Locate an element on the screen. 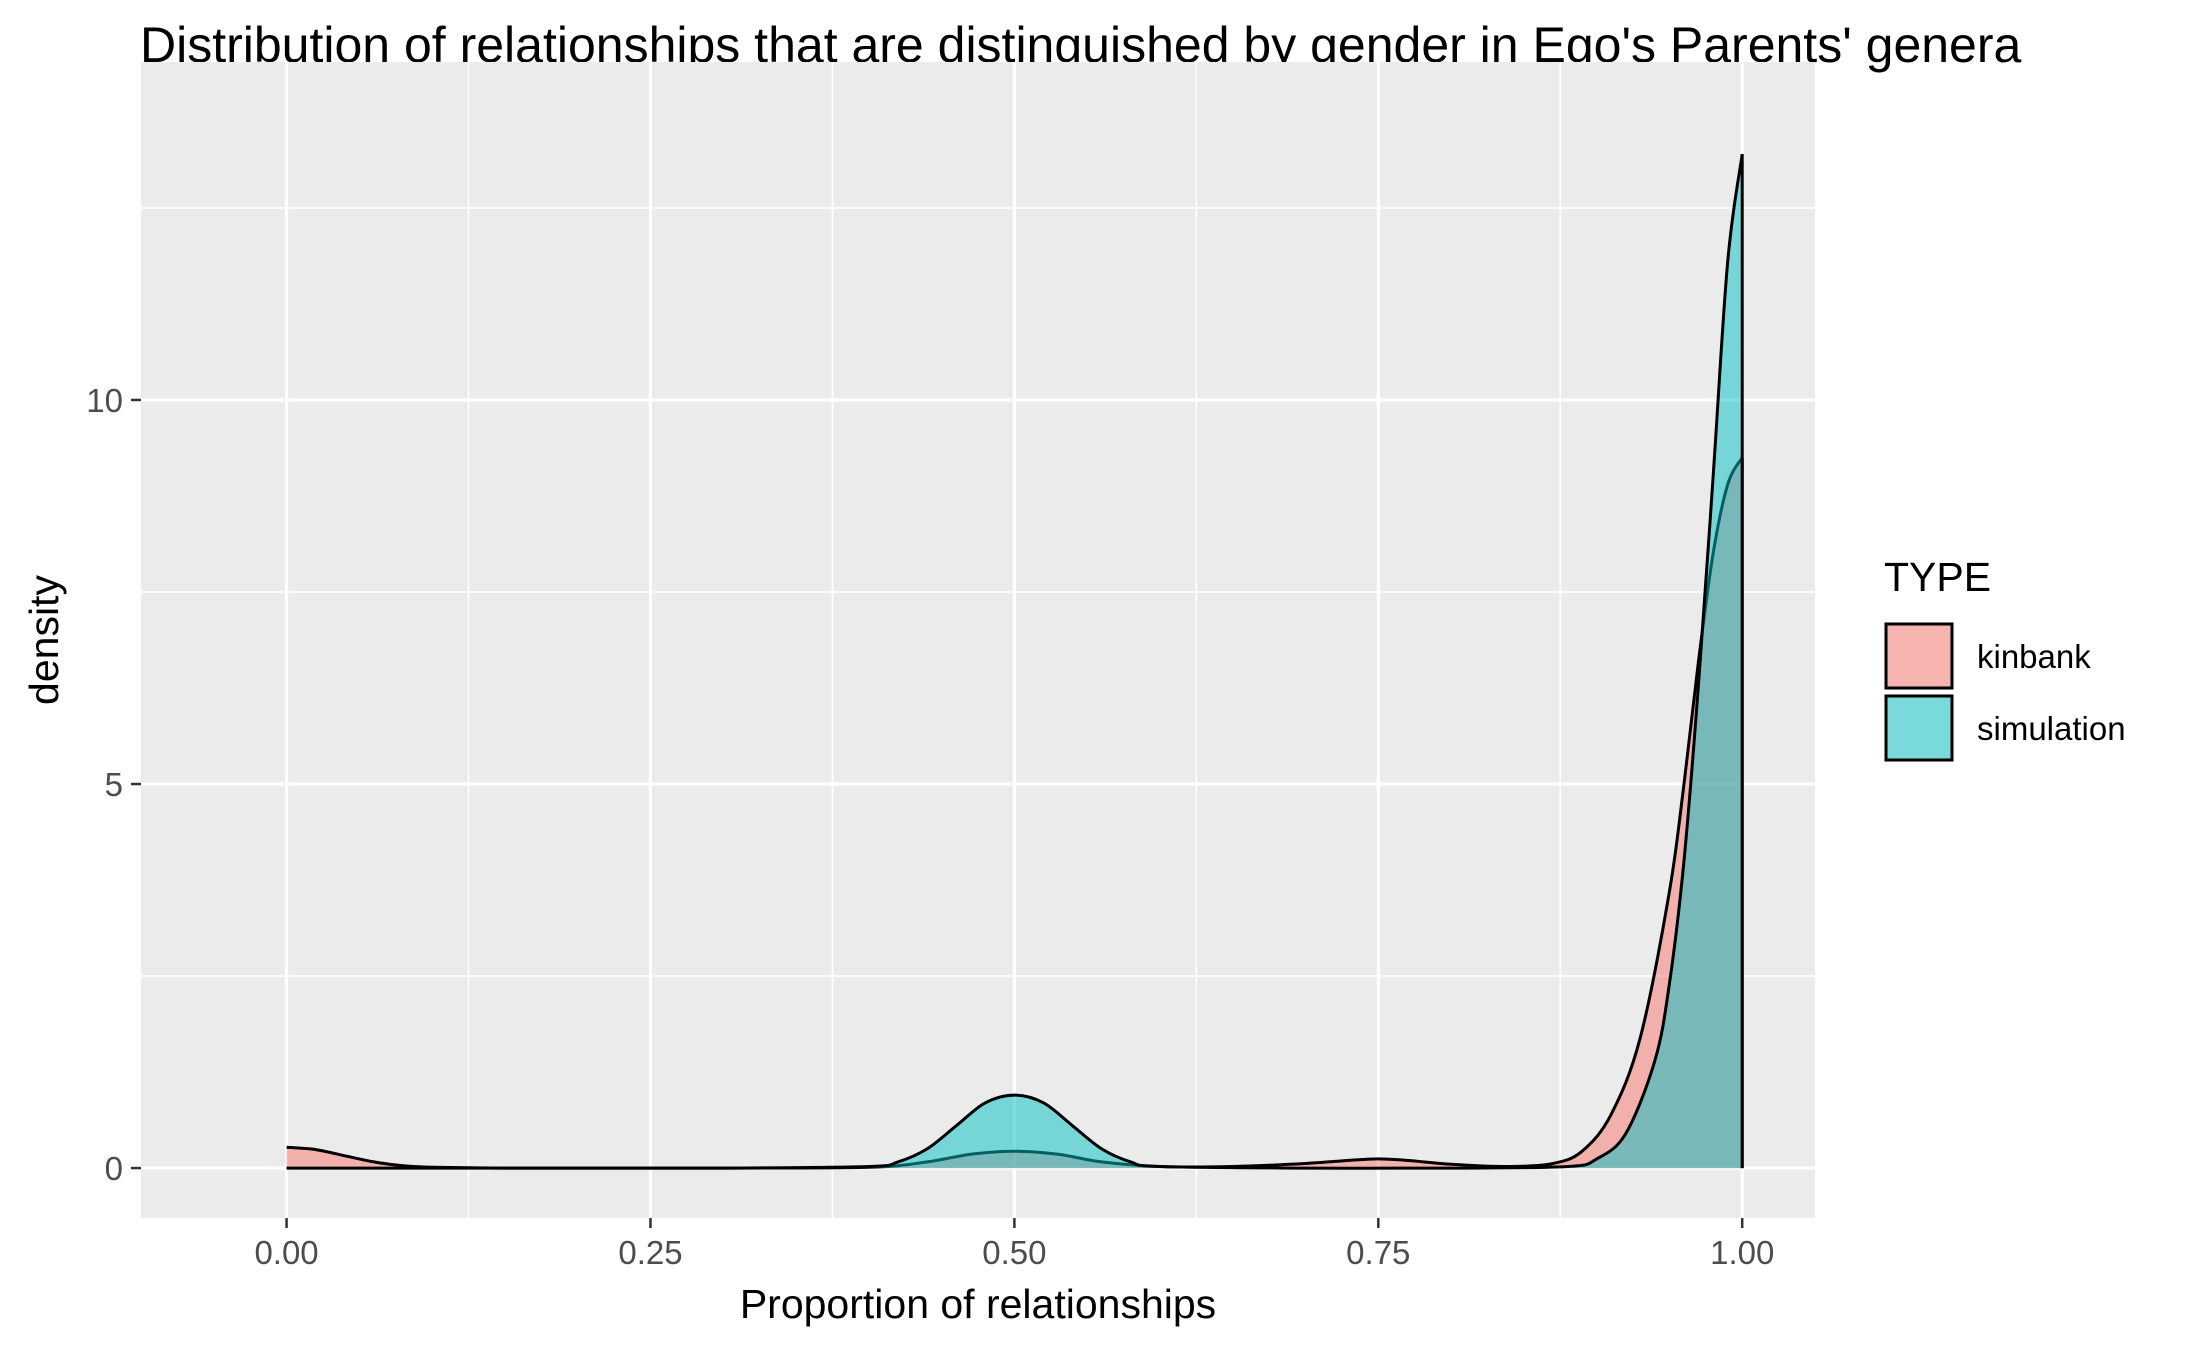  y-tick-labels: 0 5 10 is located at coordinates (104, 784).